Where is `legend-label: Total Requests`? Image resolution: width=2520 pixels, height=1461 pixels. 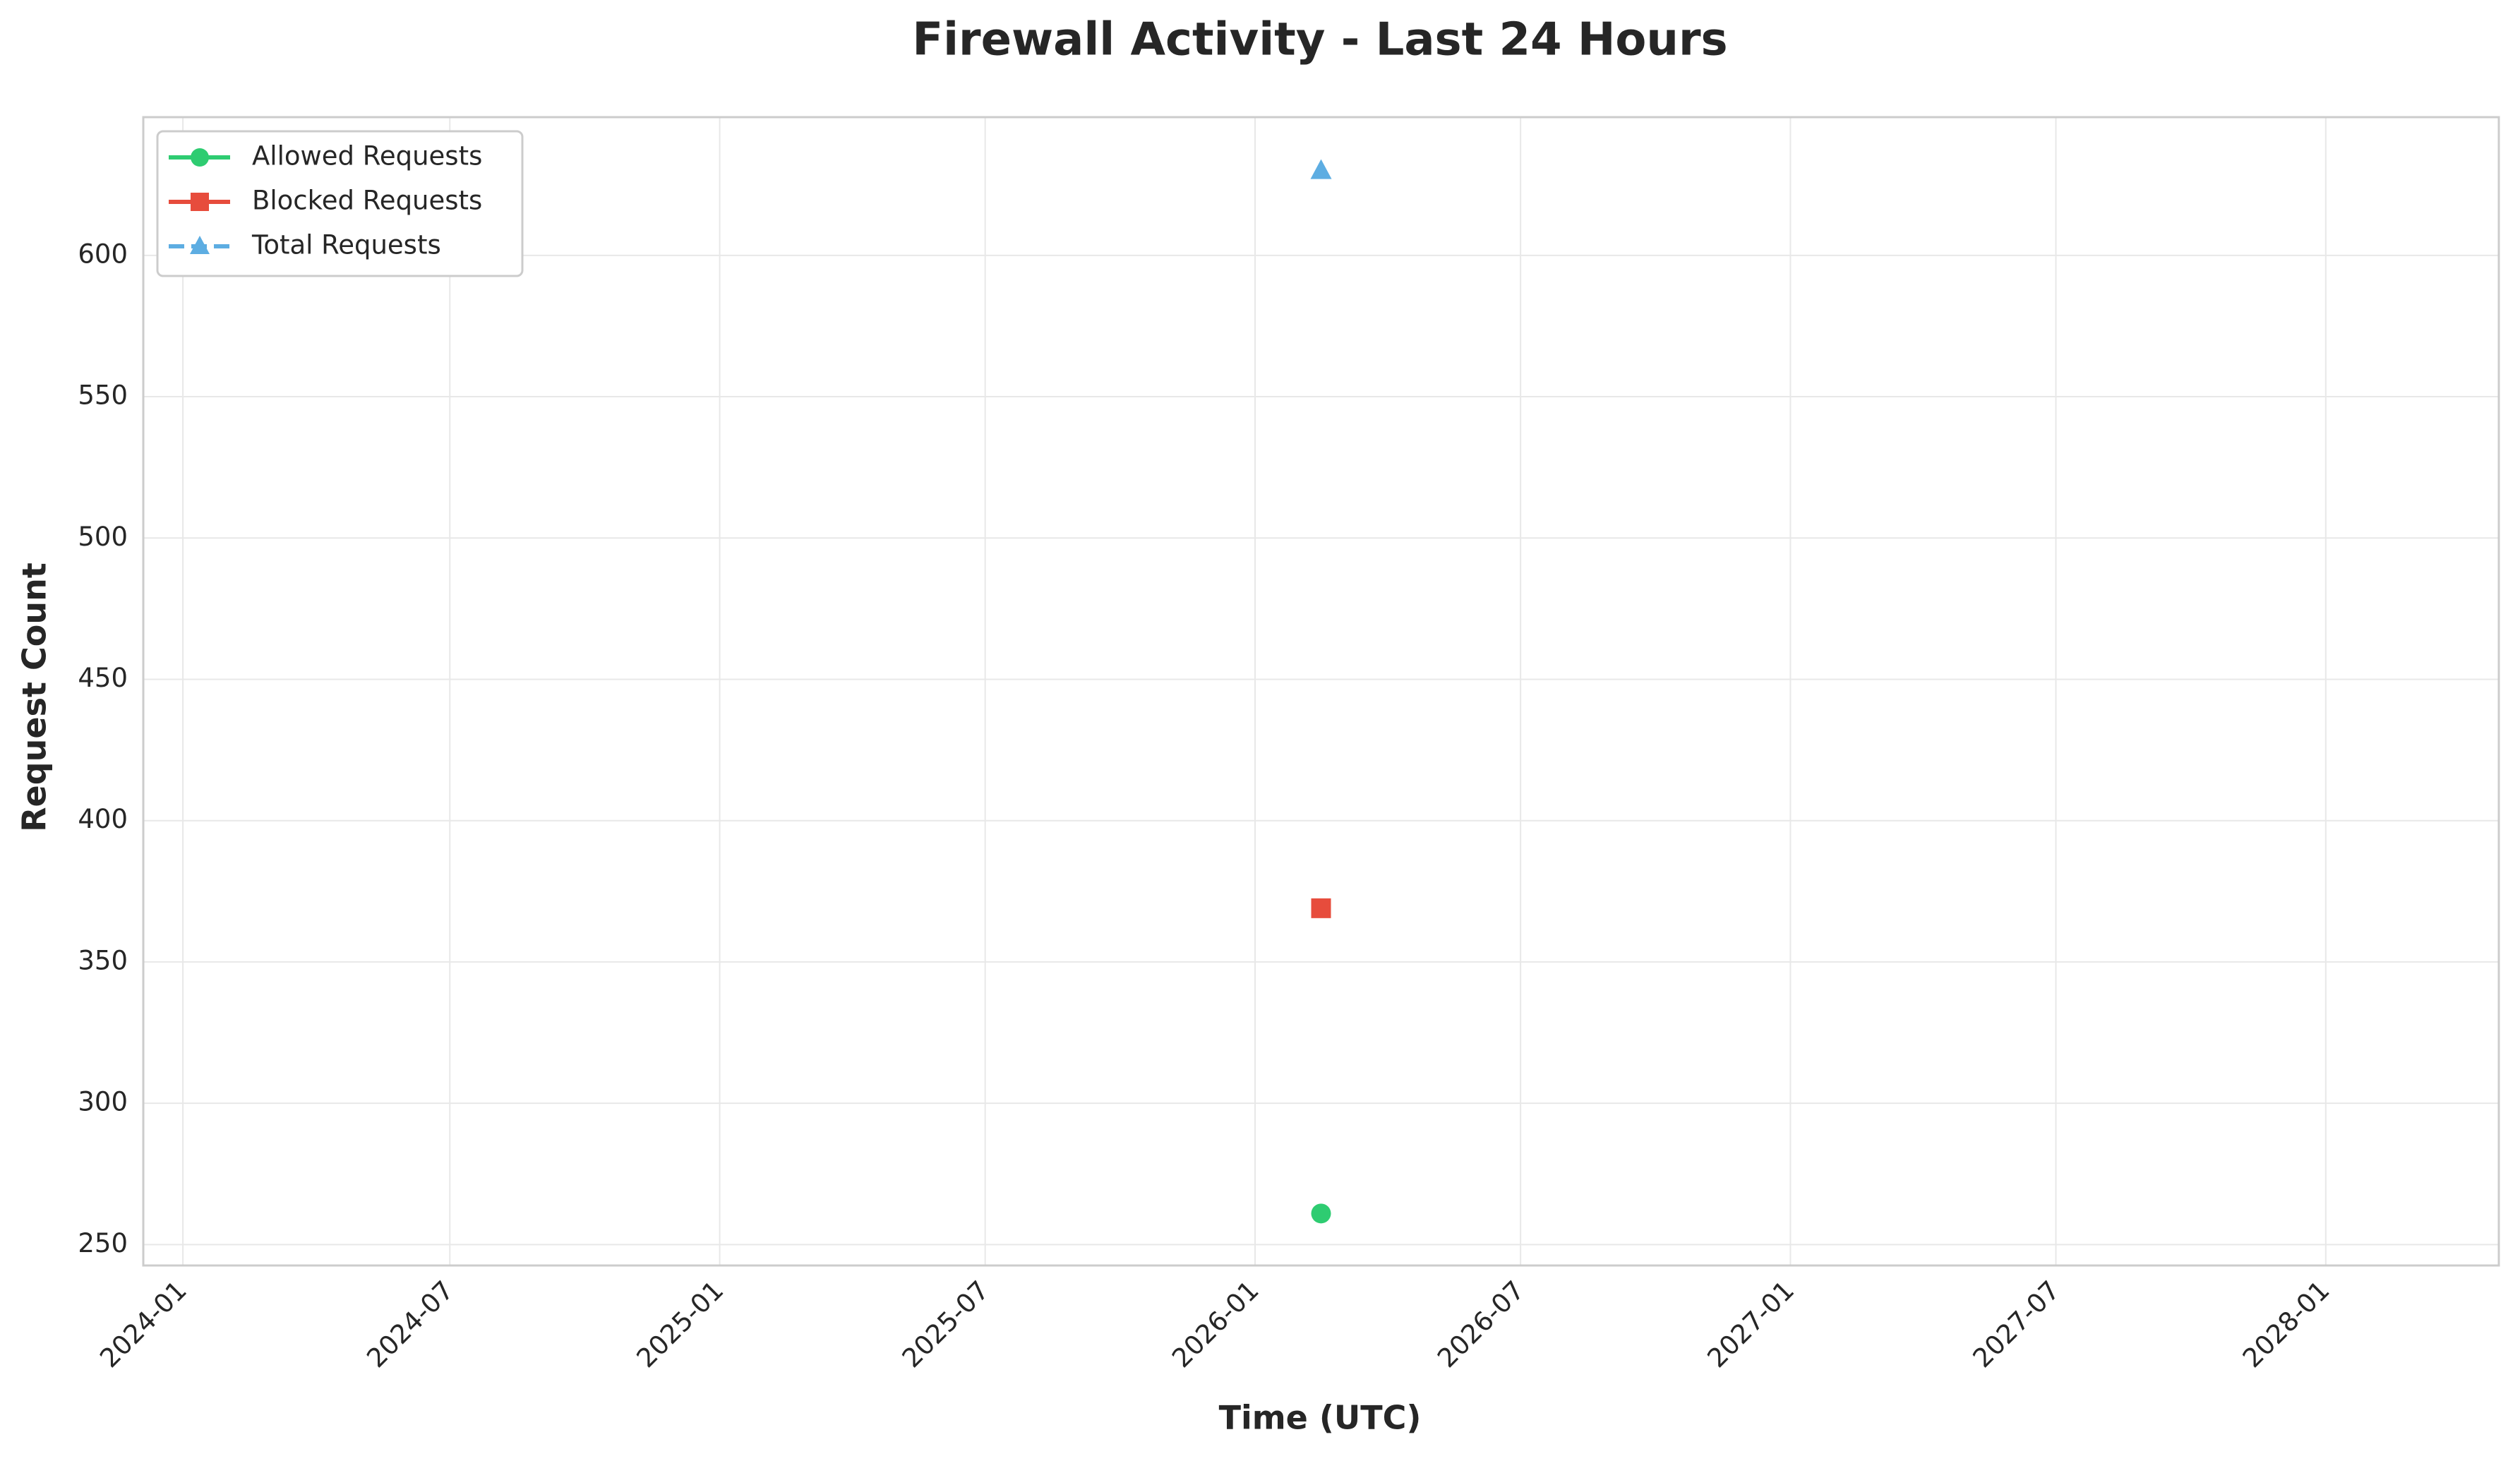
legend-label: Total Requests is located at coordinates (346, 245).